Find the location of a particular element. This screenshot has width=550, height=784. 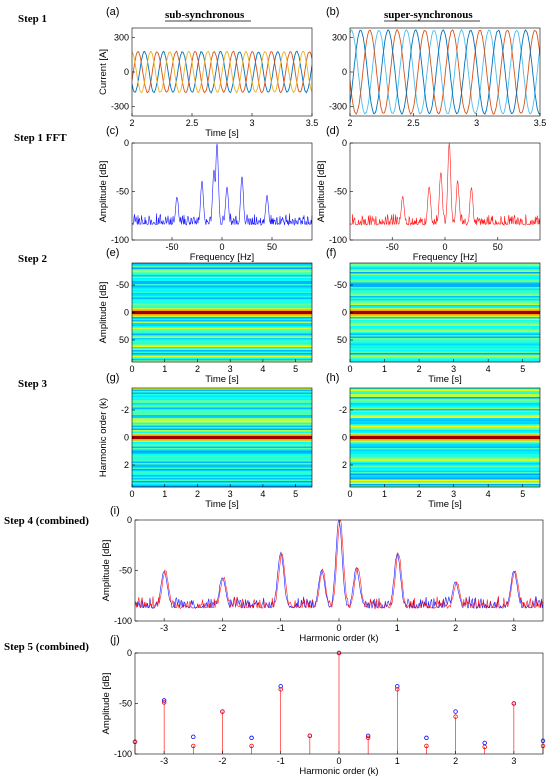

x-axis-label-h: Time [s] is located at coordinates (444, 504).